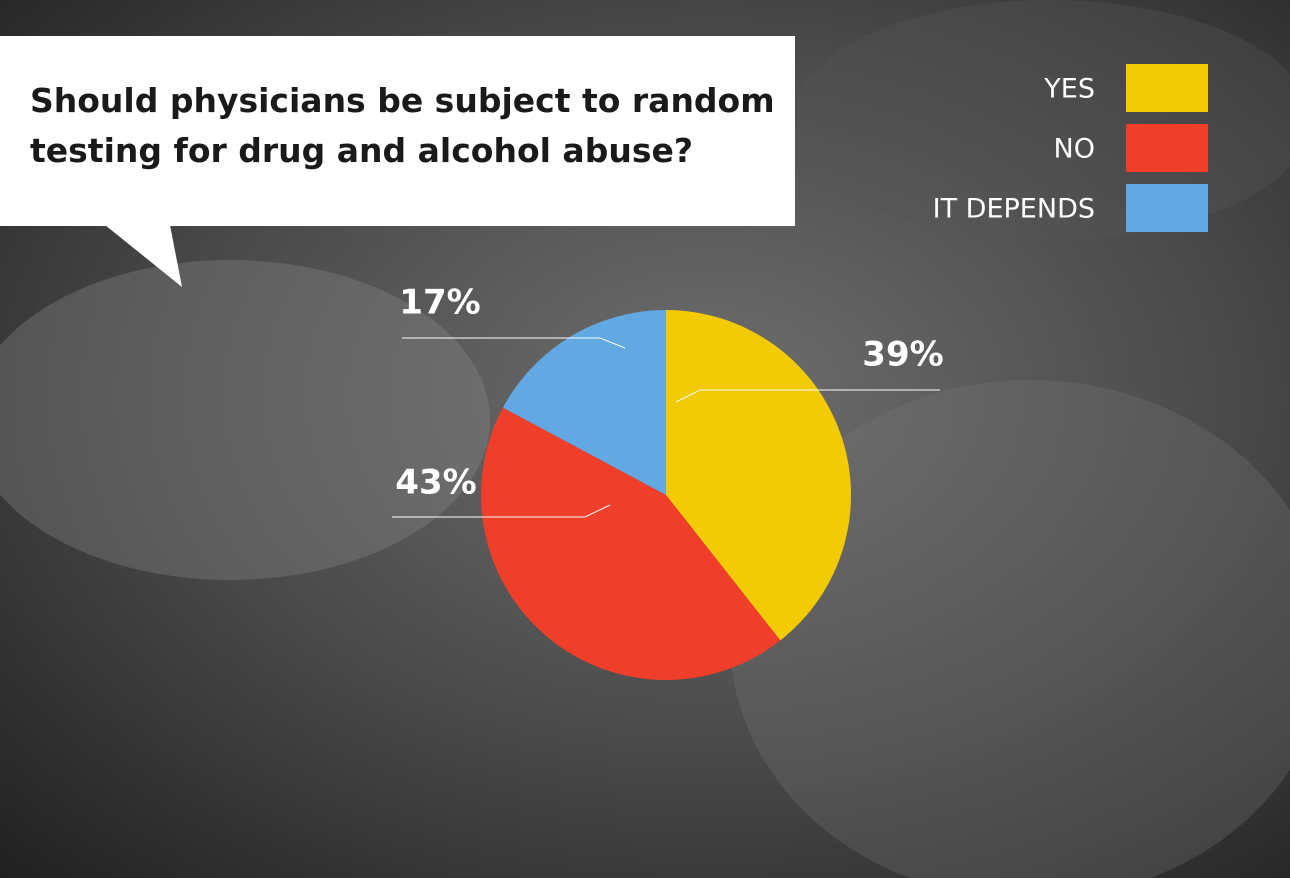 The image size is (1290, 878). I want to click on bubble-box, so click(397, 131).